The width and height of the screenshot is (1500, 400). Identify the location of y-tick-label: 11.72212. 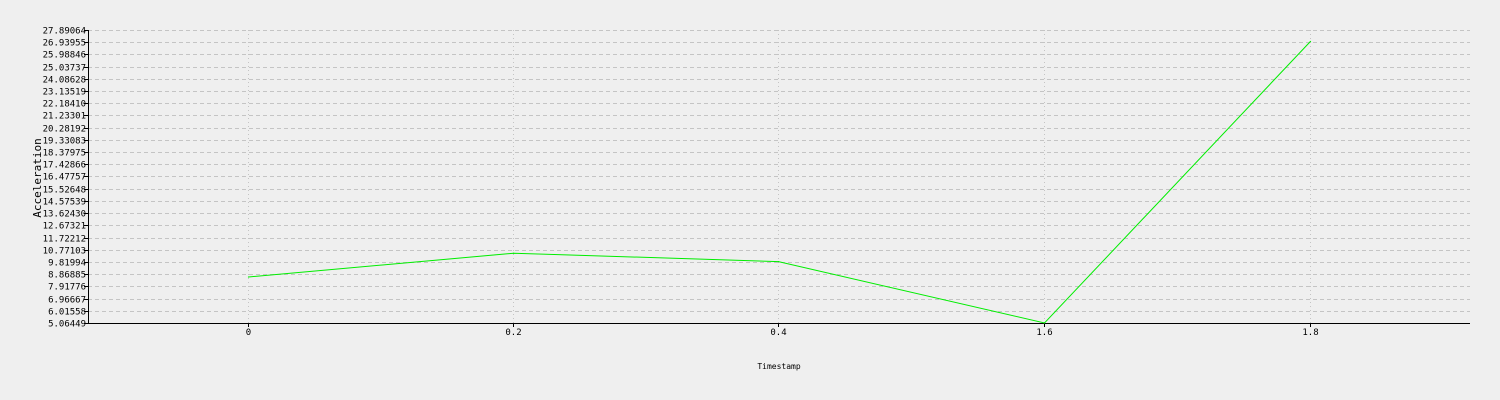
(64, 240).